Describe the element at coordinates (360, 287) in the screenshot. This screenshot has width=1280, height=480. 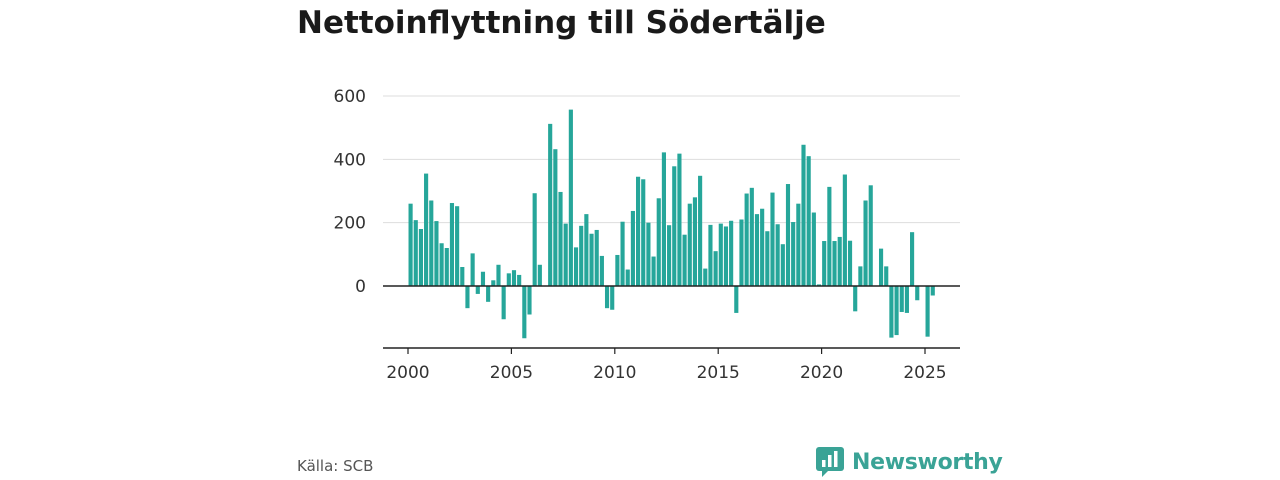
I see `y-tick-label: 0` at that location.